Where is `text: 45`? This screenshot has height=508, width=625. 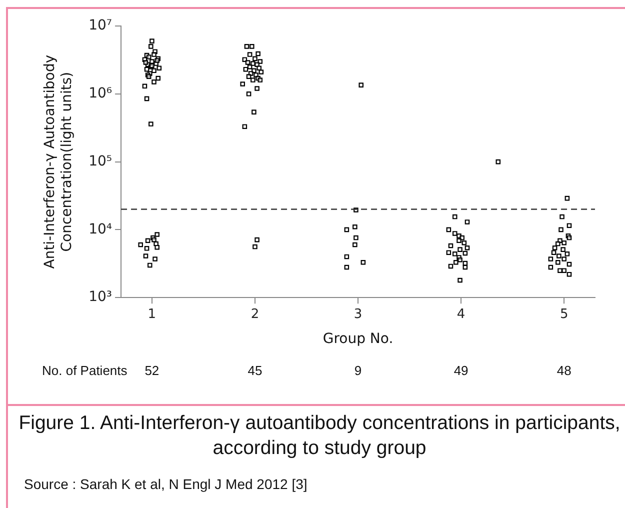 text: 45 is located at coordinates (255, 370).